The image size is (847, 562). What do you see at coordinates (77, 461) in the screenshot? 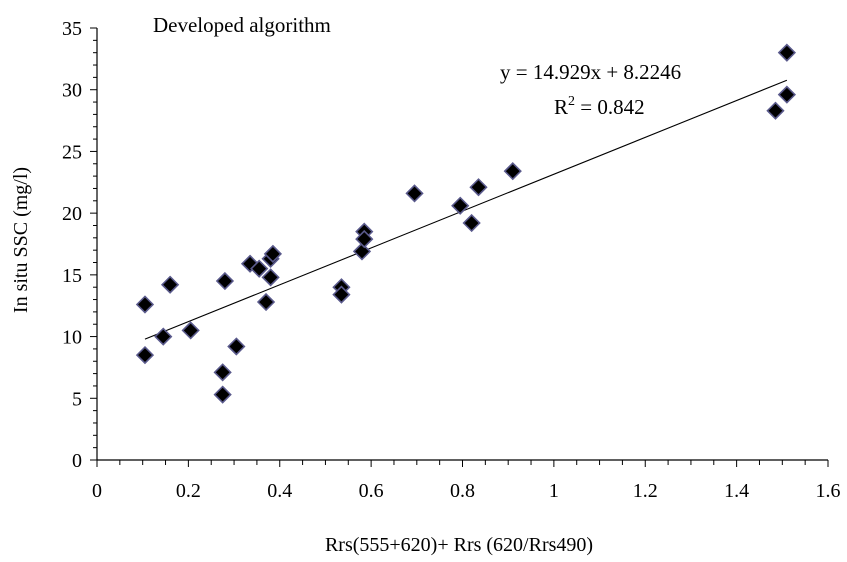
I see `y-tick-label: 0` at bounding box center [77, 461].